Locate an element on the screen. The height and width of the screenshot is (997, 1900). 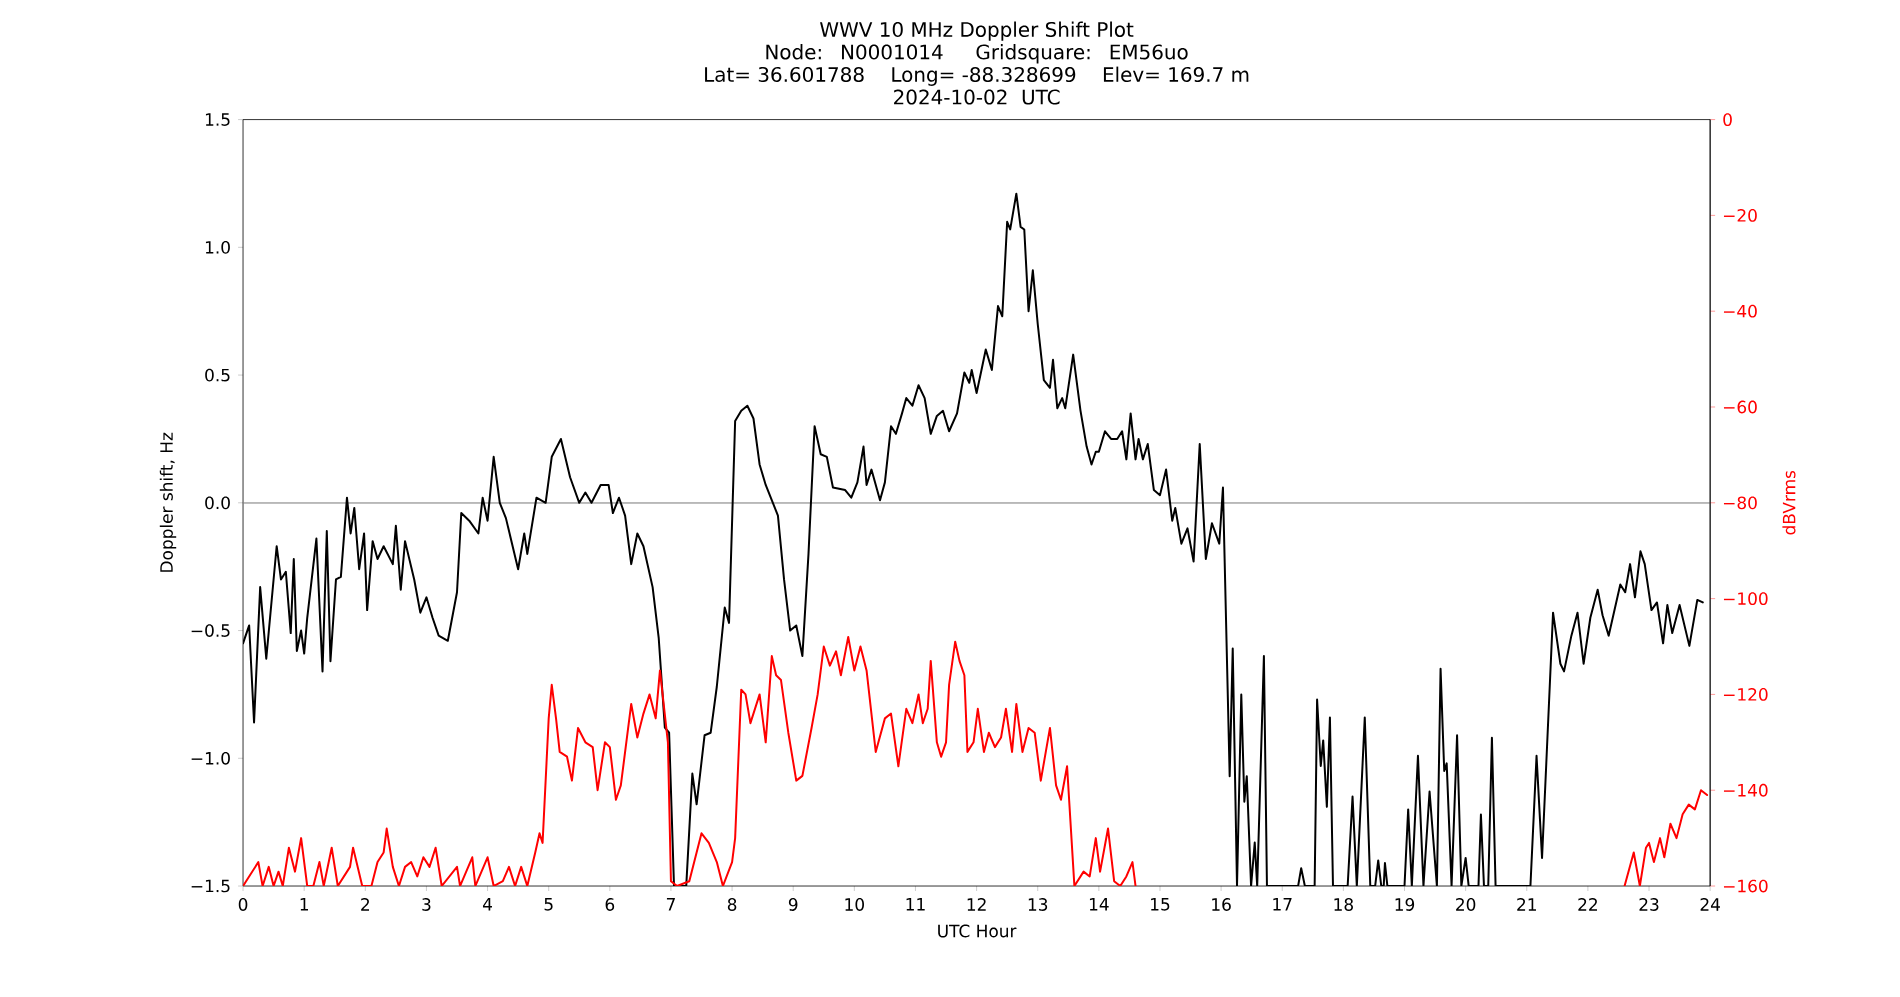
x-tick-label: 24 is located at coordinates (1710, 904).